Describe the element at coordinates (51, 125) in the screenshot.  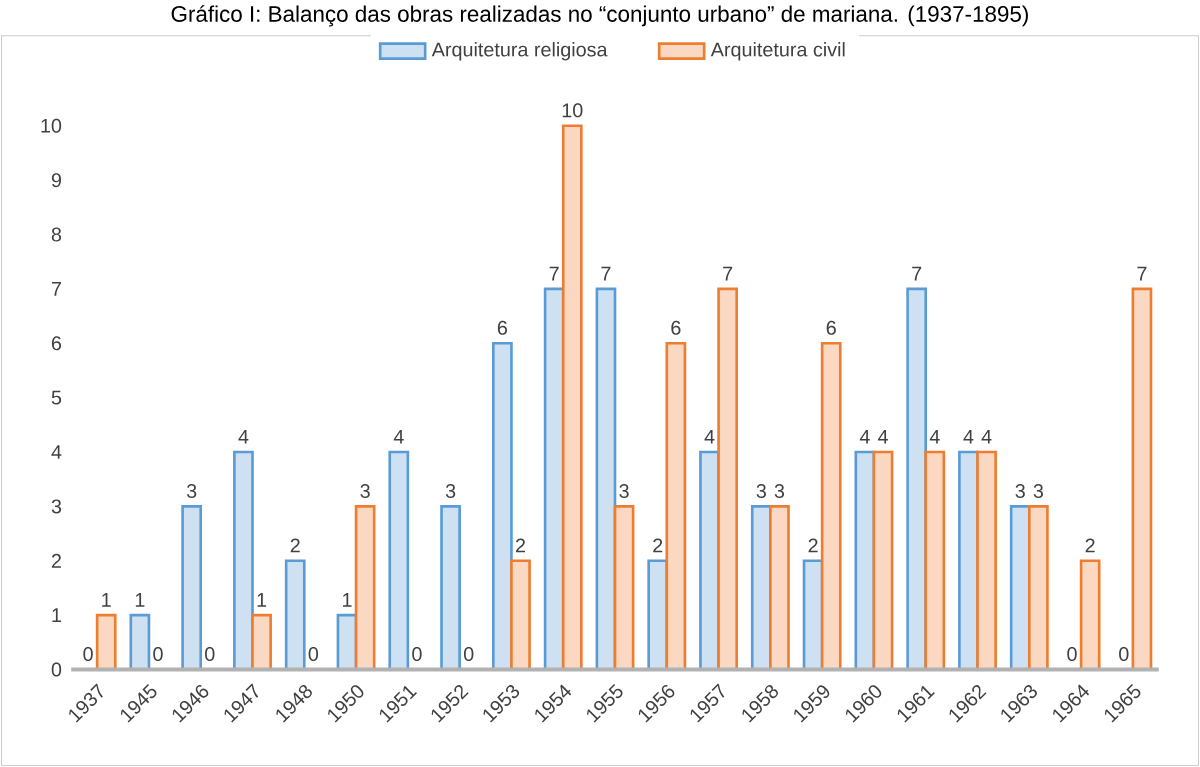
I see `y-tick-label: 10` at that location.